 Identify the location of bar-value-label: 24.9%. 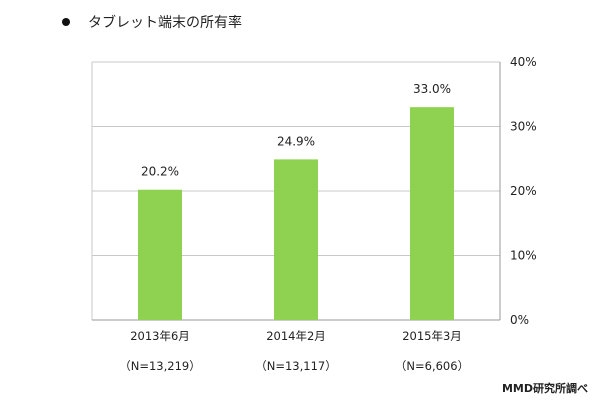
(296, 141).